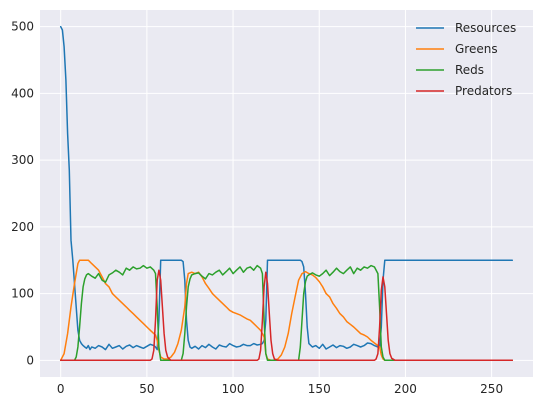 The image size is (544, 408). I want to click on y-tick-labels: 0 100 200 300 400 500, so click(22, 194).